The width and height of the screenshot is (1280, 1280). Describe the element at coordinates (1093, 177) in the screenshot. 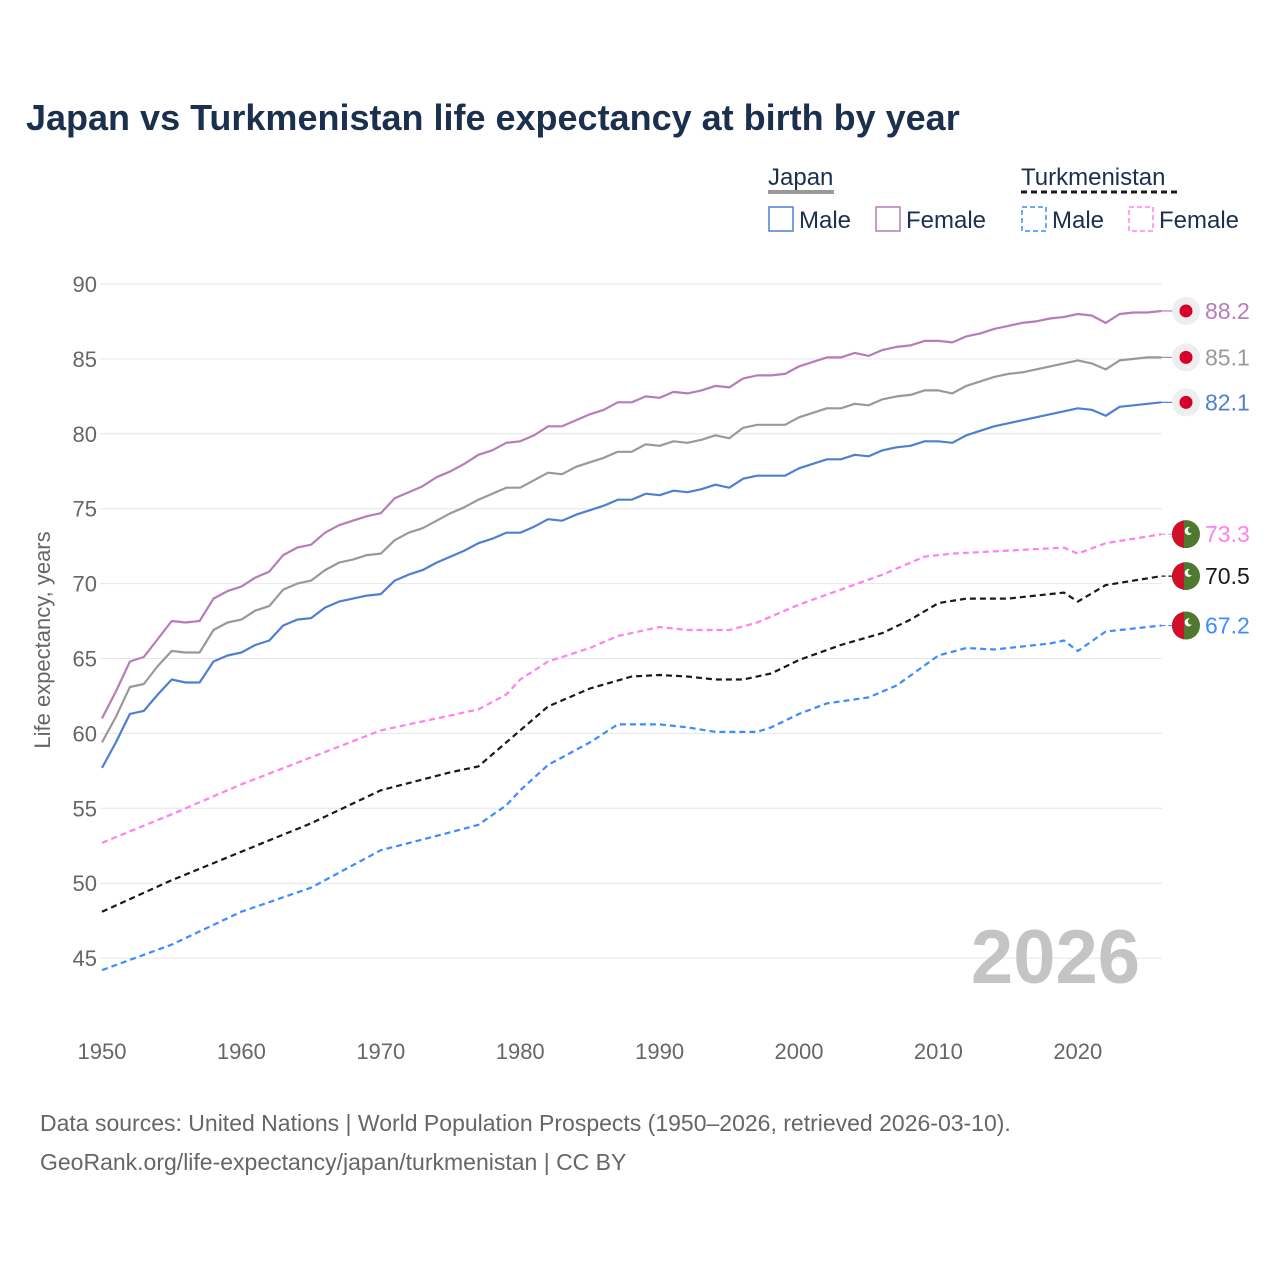

I see `legend-group-turkmenistan: Turkmenistan` at that location.